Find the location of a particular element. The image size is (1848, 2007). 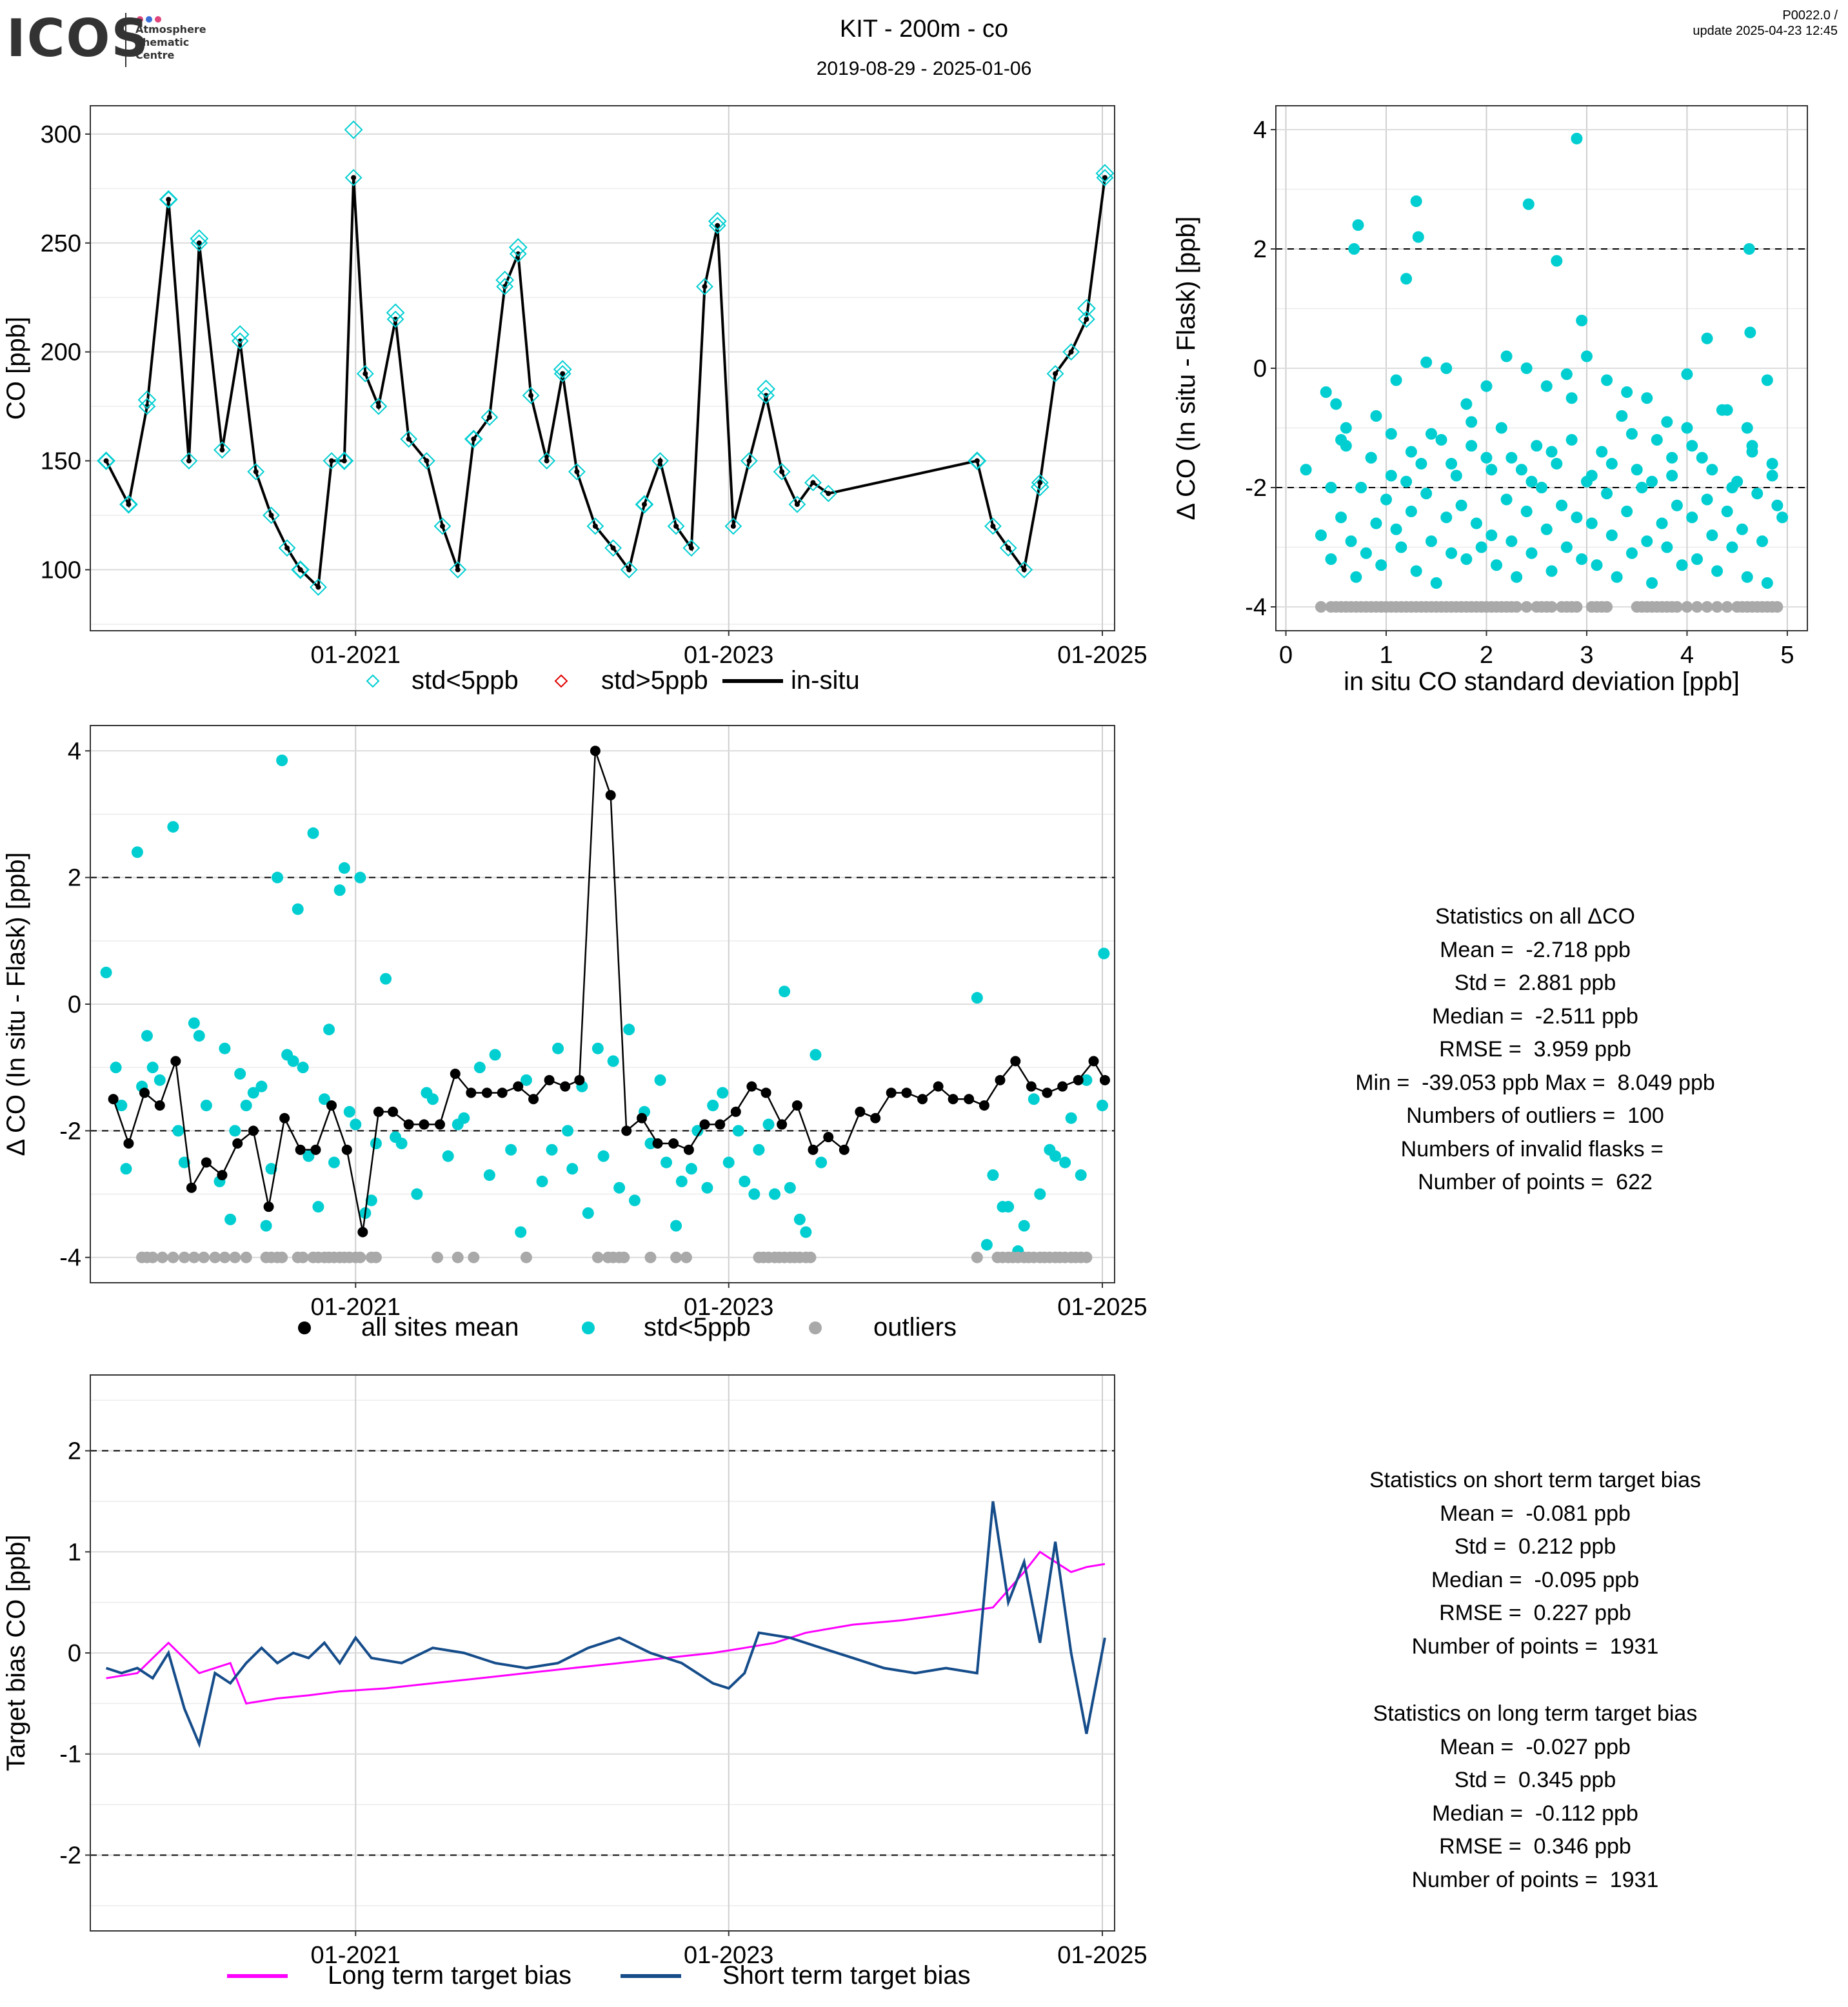

x-tick-label: 2 is located at coordinates (1486, 655).